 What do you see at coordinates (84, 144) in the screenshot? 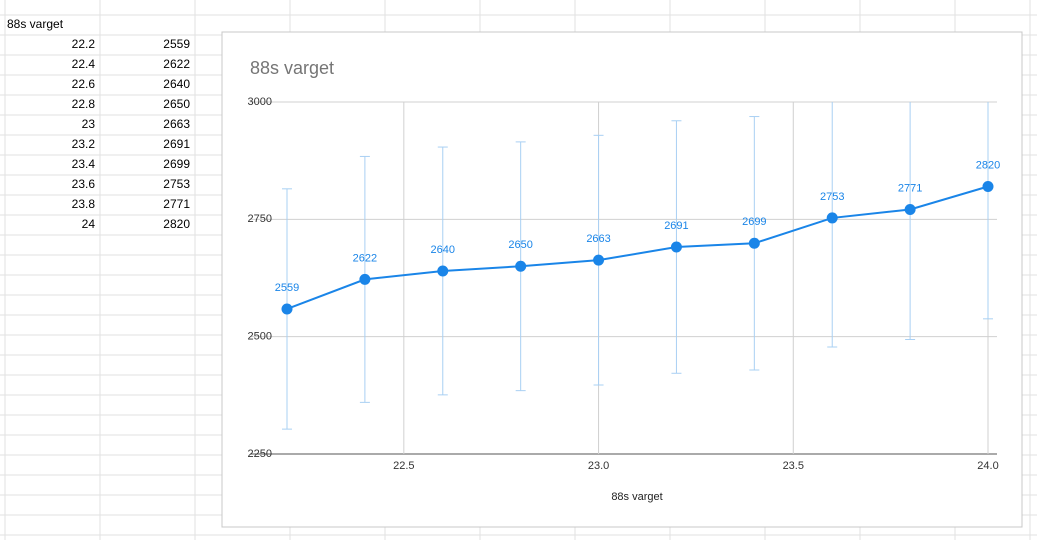
I see `cell-a: 23.2` at bounding box center [84, 144].